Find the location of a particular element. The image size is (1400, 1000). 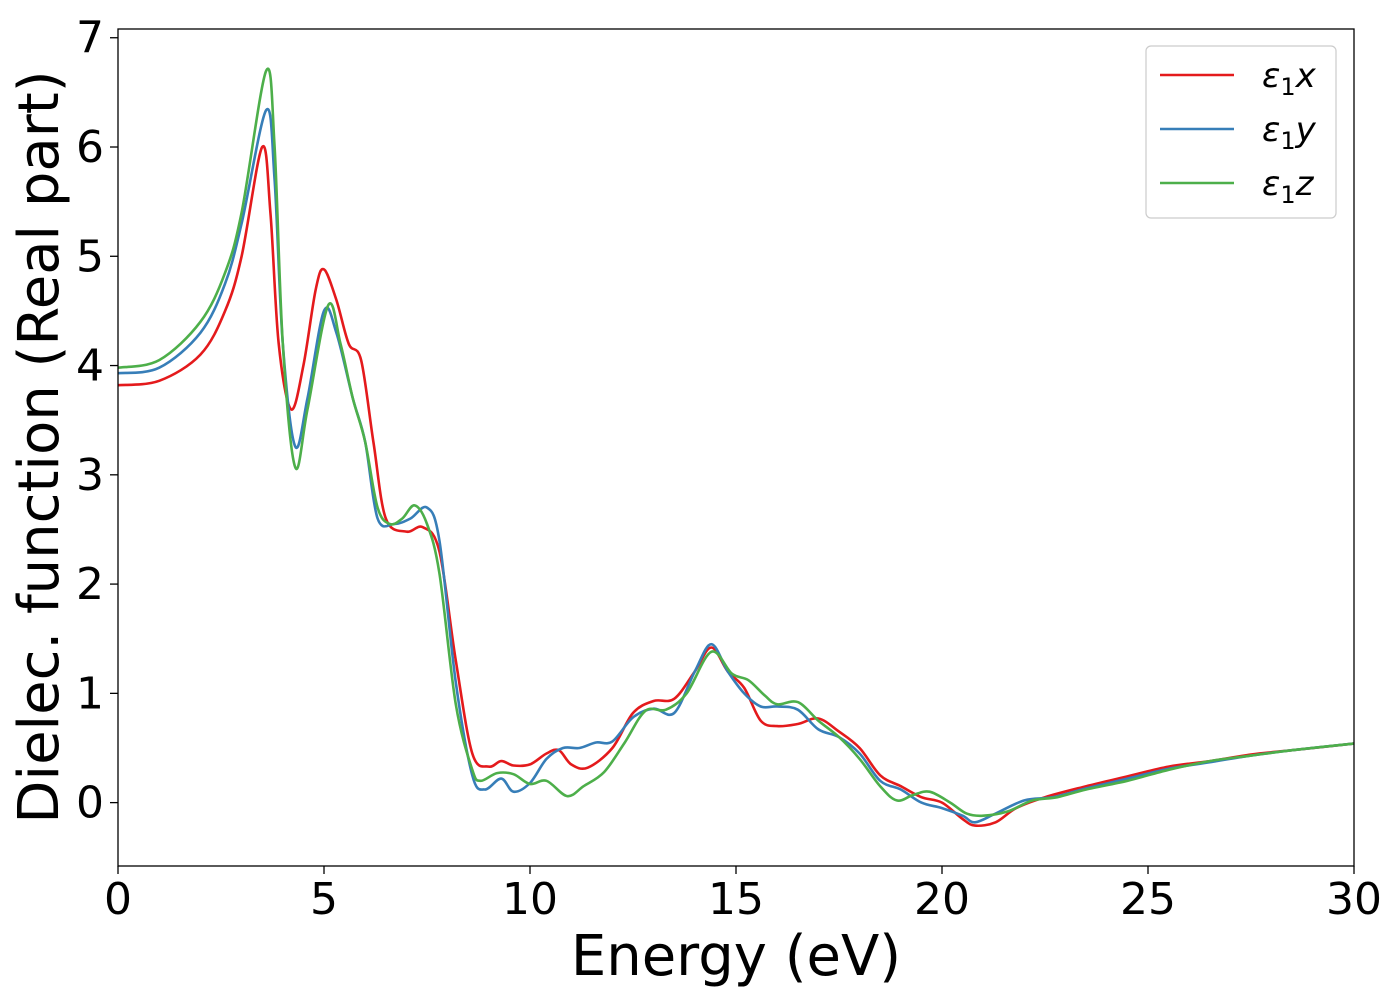

x-tick-label: 20 is located at coordinates (942, 899).